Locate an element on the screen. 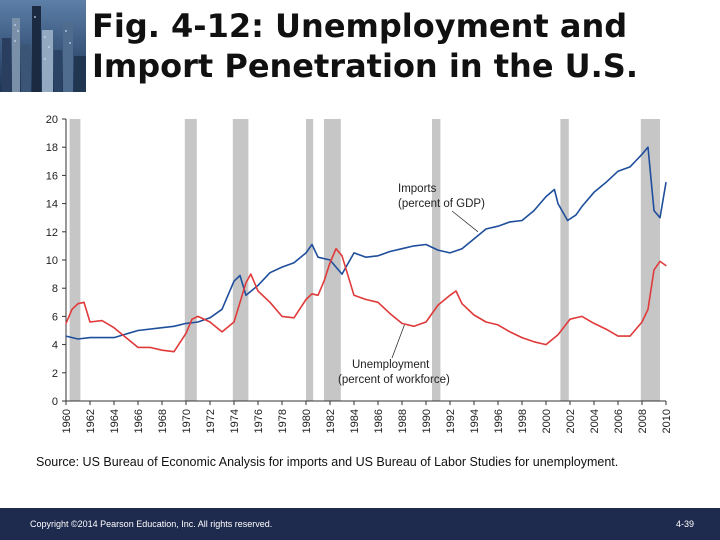 This screenshot has height=540, width=720. x-tick-label-1992: 1992 is located at coordinates (451, 421).